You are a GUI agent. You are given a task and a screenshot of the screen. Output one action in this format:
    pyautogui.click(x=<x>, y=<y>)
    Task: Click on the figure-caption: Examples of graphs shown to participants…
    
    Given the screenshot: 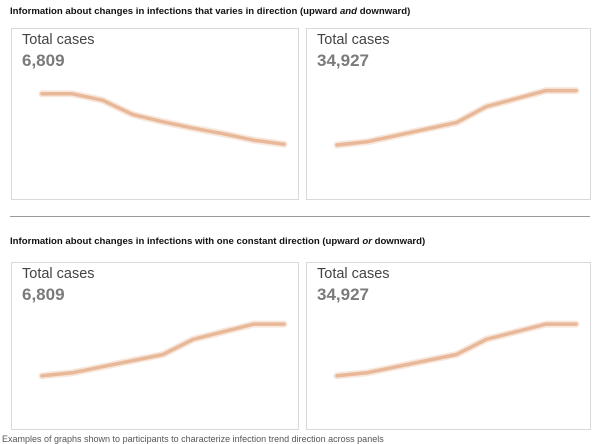 What is the action you would take?
    pyautogui.click(x=193, y=439)
    